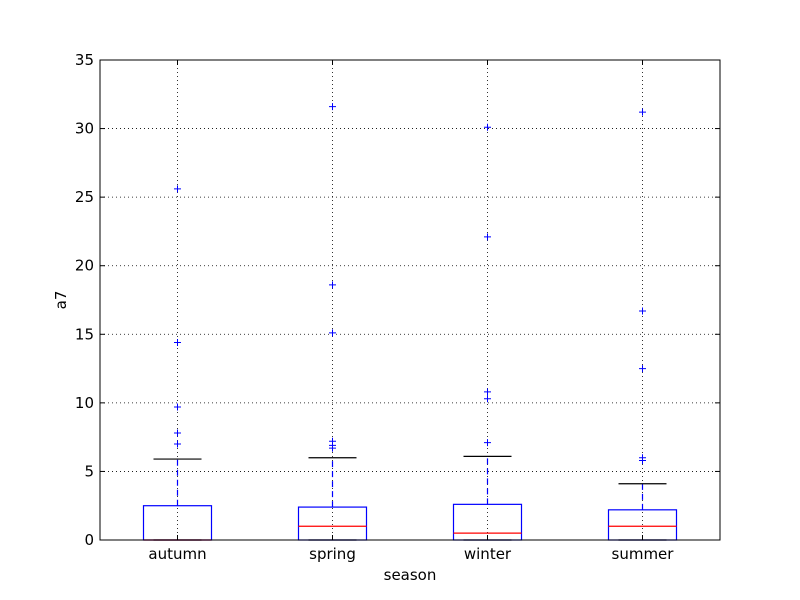 This screenshot has width=800, height=600. Describe the element at coordinates (84, 60) in the screenshot. I see `y-tick-label: 35` at that location.